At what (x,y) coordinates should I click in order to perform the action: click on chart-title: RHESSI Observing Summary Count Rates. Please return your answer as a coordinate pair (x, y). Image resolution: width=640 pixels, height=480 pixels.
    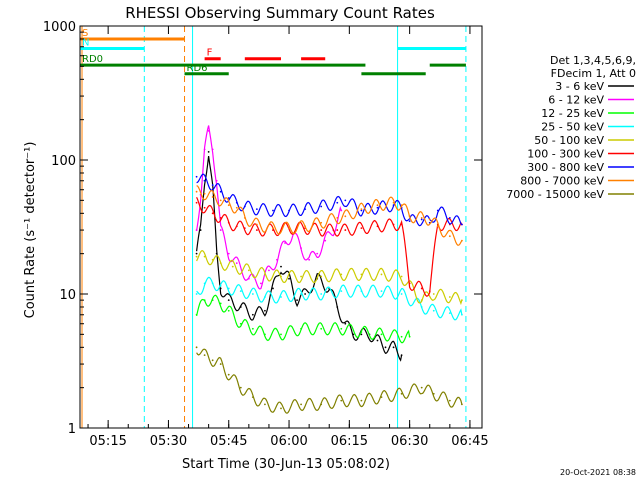
    Looking at the image, I should click on (280, 13).